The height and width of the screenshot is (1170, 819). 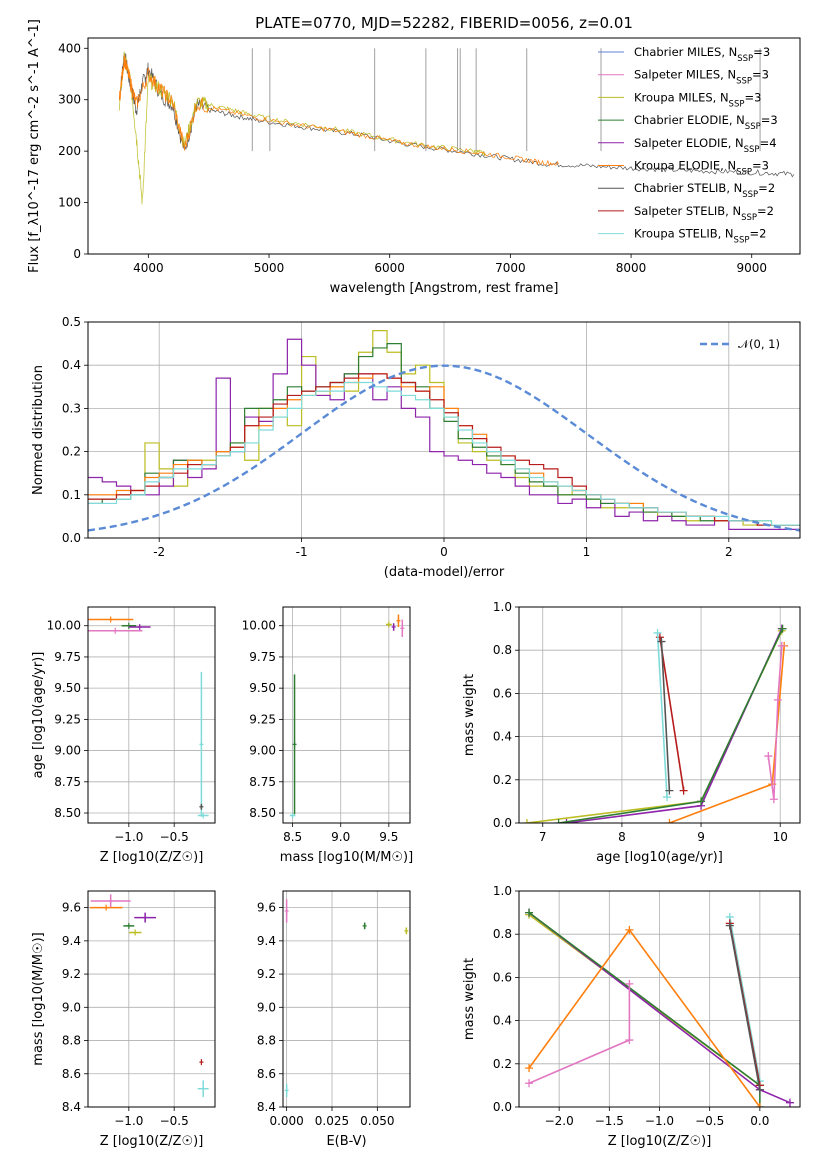 I want to click on legend-label: Chabrier STELIB, NSSP=2, so click(x=704, y=190).